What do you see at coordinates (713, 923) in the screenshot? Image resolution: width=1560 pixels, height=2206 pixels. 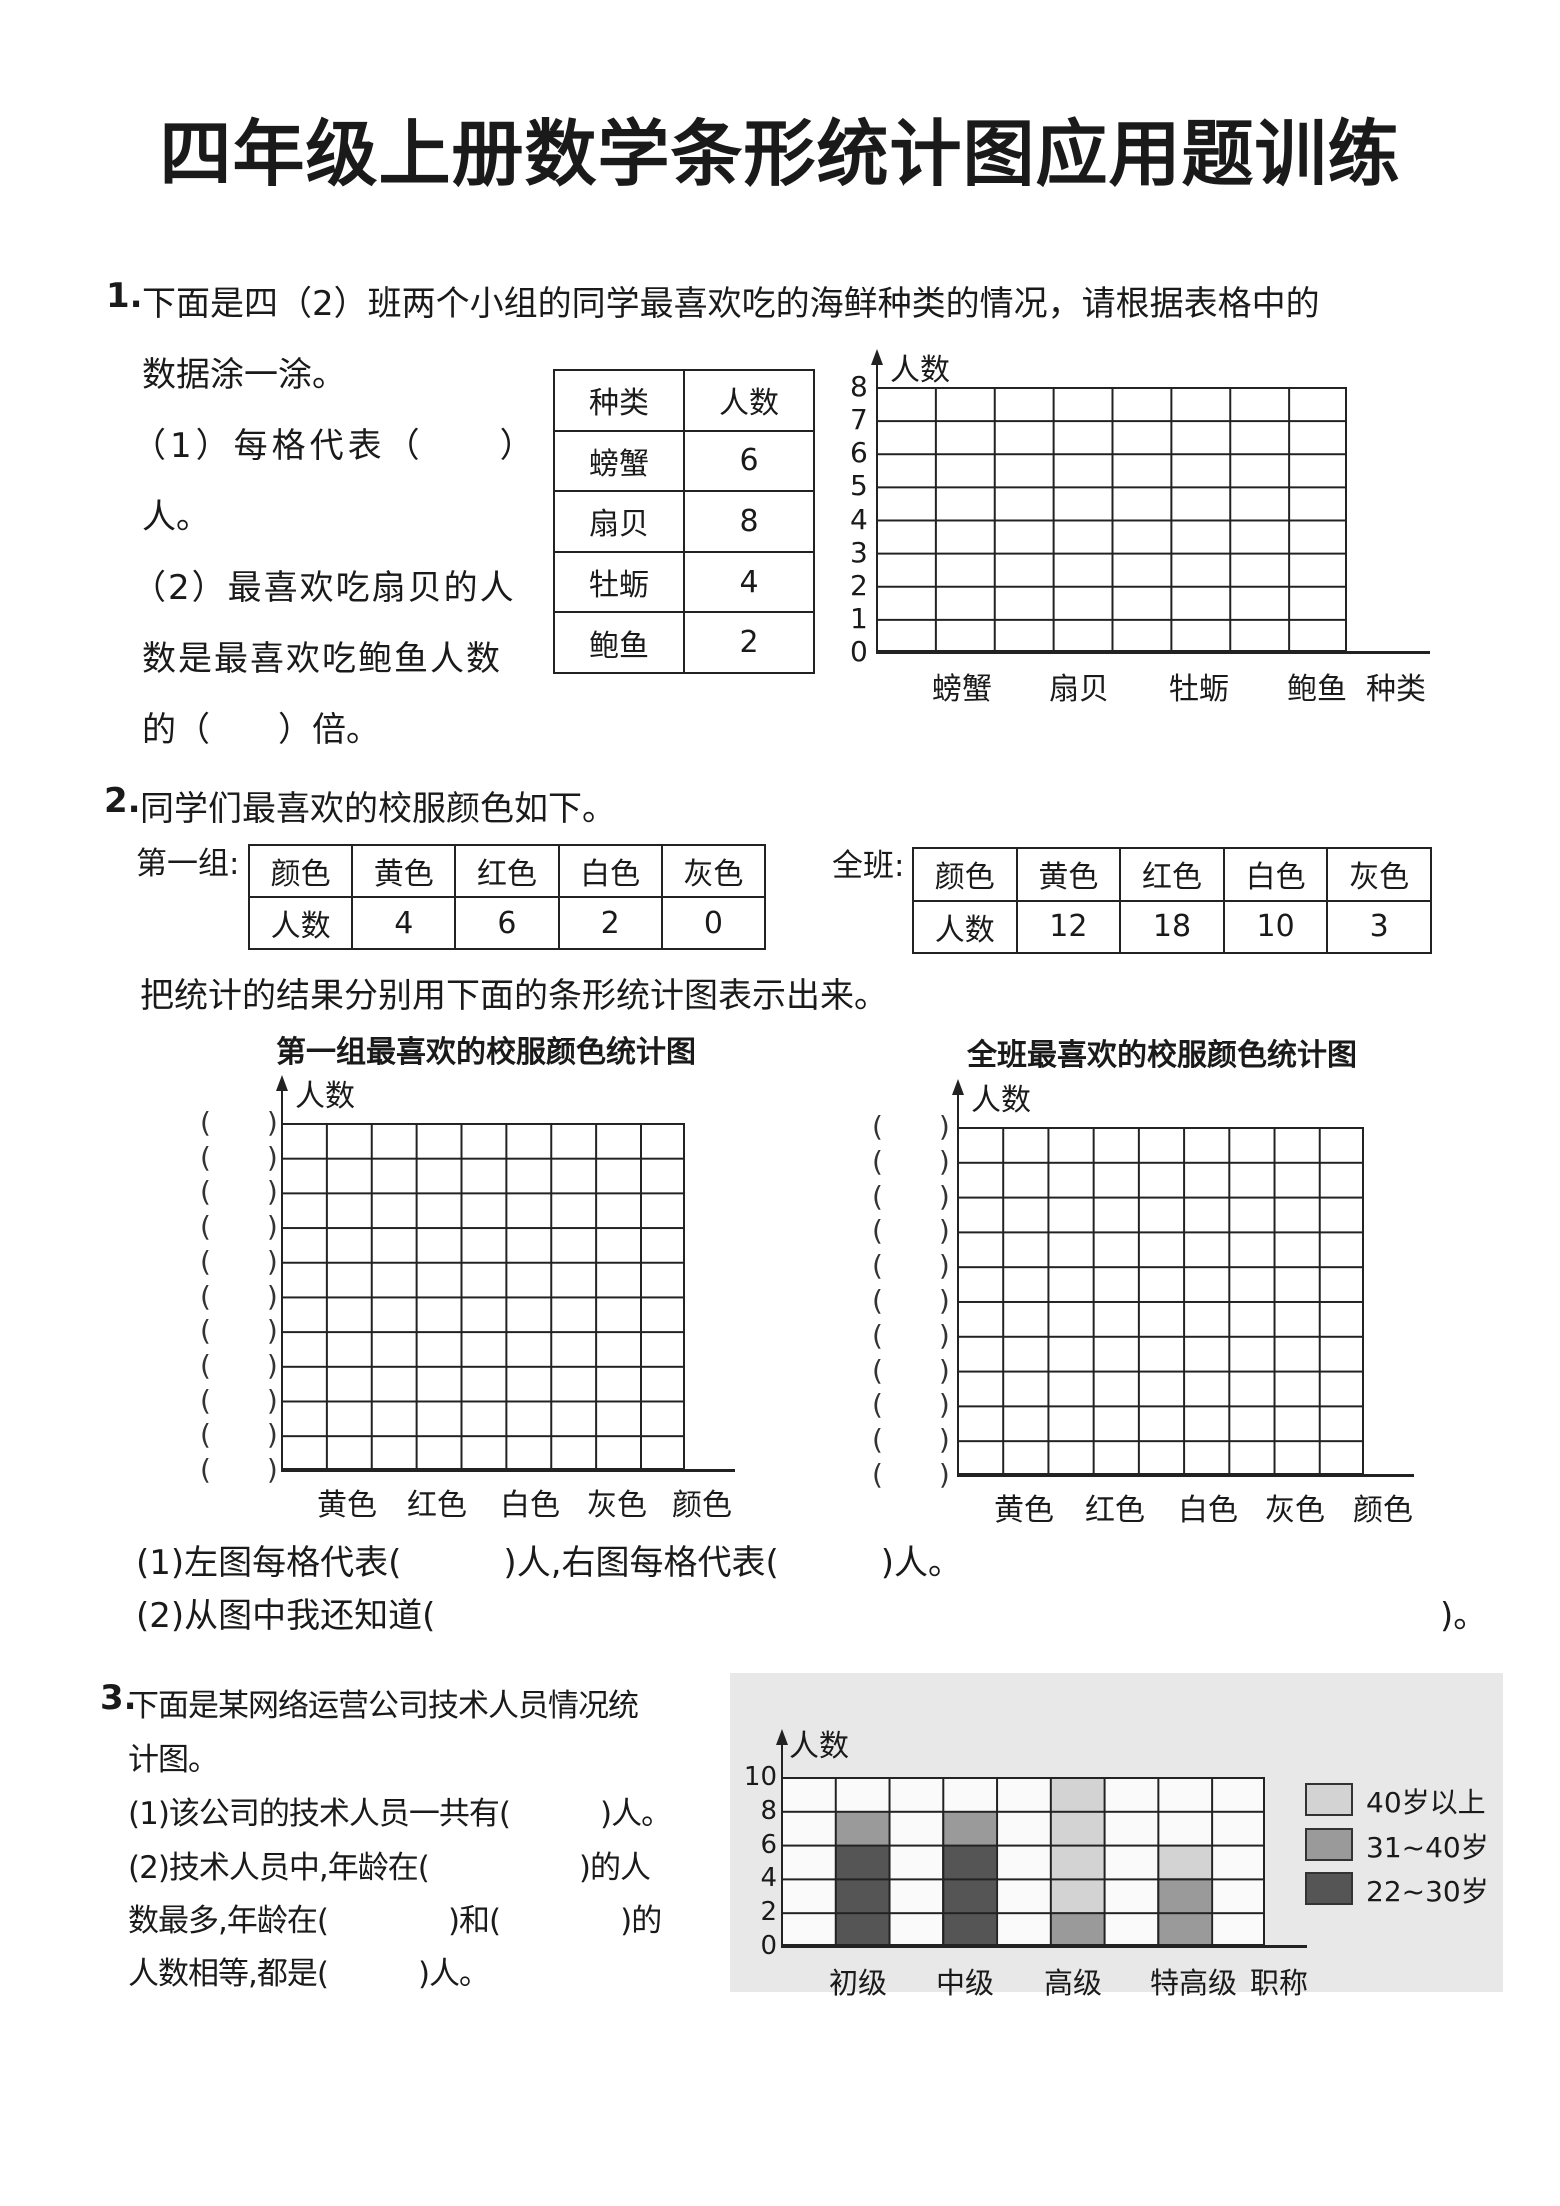 I see `table-cell: 0` at bounding box center [713, 923].